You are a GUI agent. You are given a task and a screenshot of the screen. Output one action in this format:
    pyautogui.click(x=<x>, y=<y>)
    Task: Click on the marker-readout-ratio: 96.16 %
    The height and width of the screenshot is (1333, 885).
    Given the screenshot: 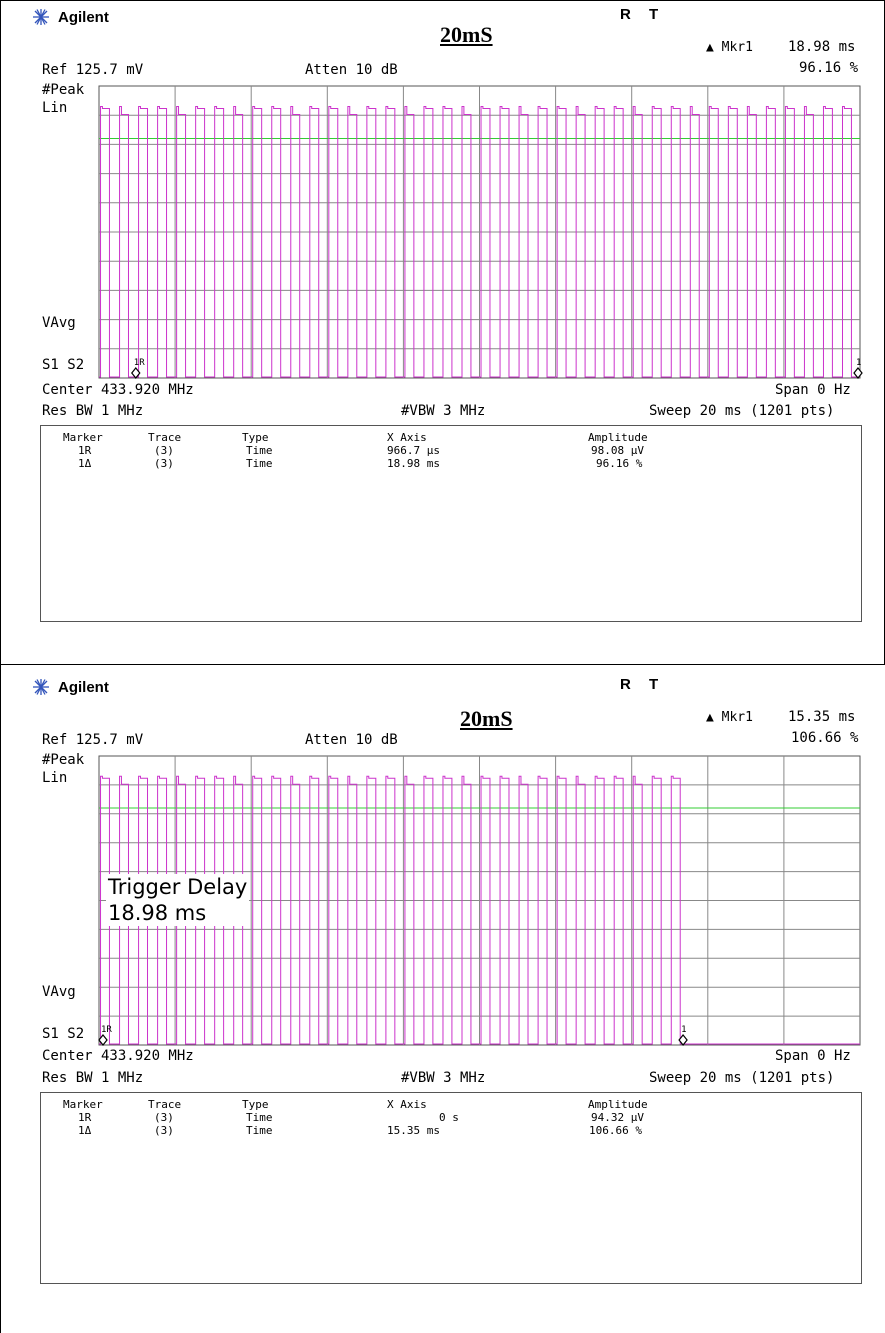 What is the action you would take?
    pyautogui.click(x=829, y=68)
    